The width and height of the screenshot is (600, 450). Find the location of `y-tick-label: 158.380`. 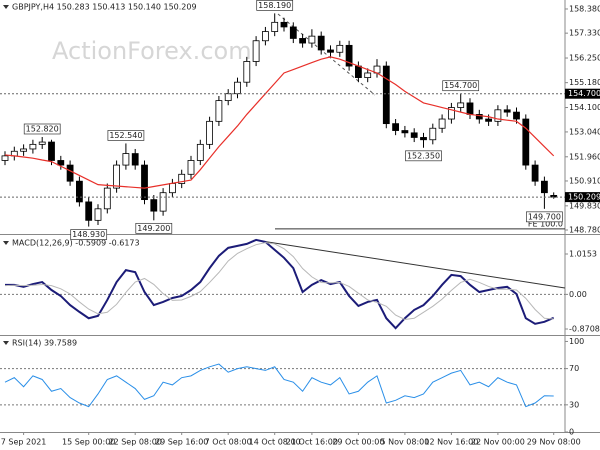

y-tick-label: 158.380 is located at coordinates (584, 8).